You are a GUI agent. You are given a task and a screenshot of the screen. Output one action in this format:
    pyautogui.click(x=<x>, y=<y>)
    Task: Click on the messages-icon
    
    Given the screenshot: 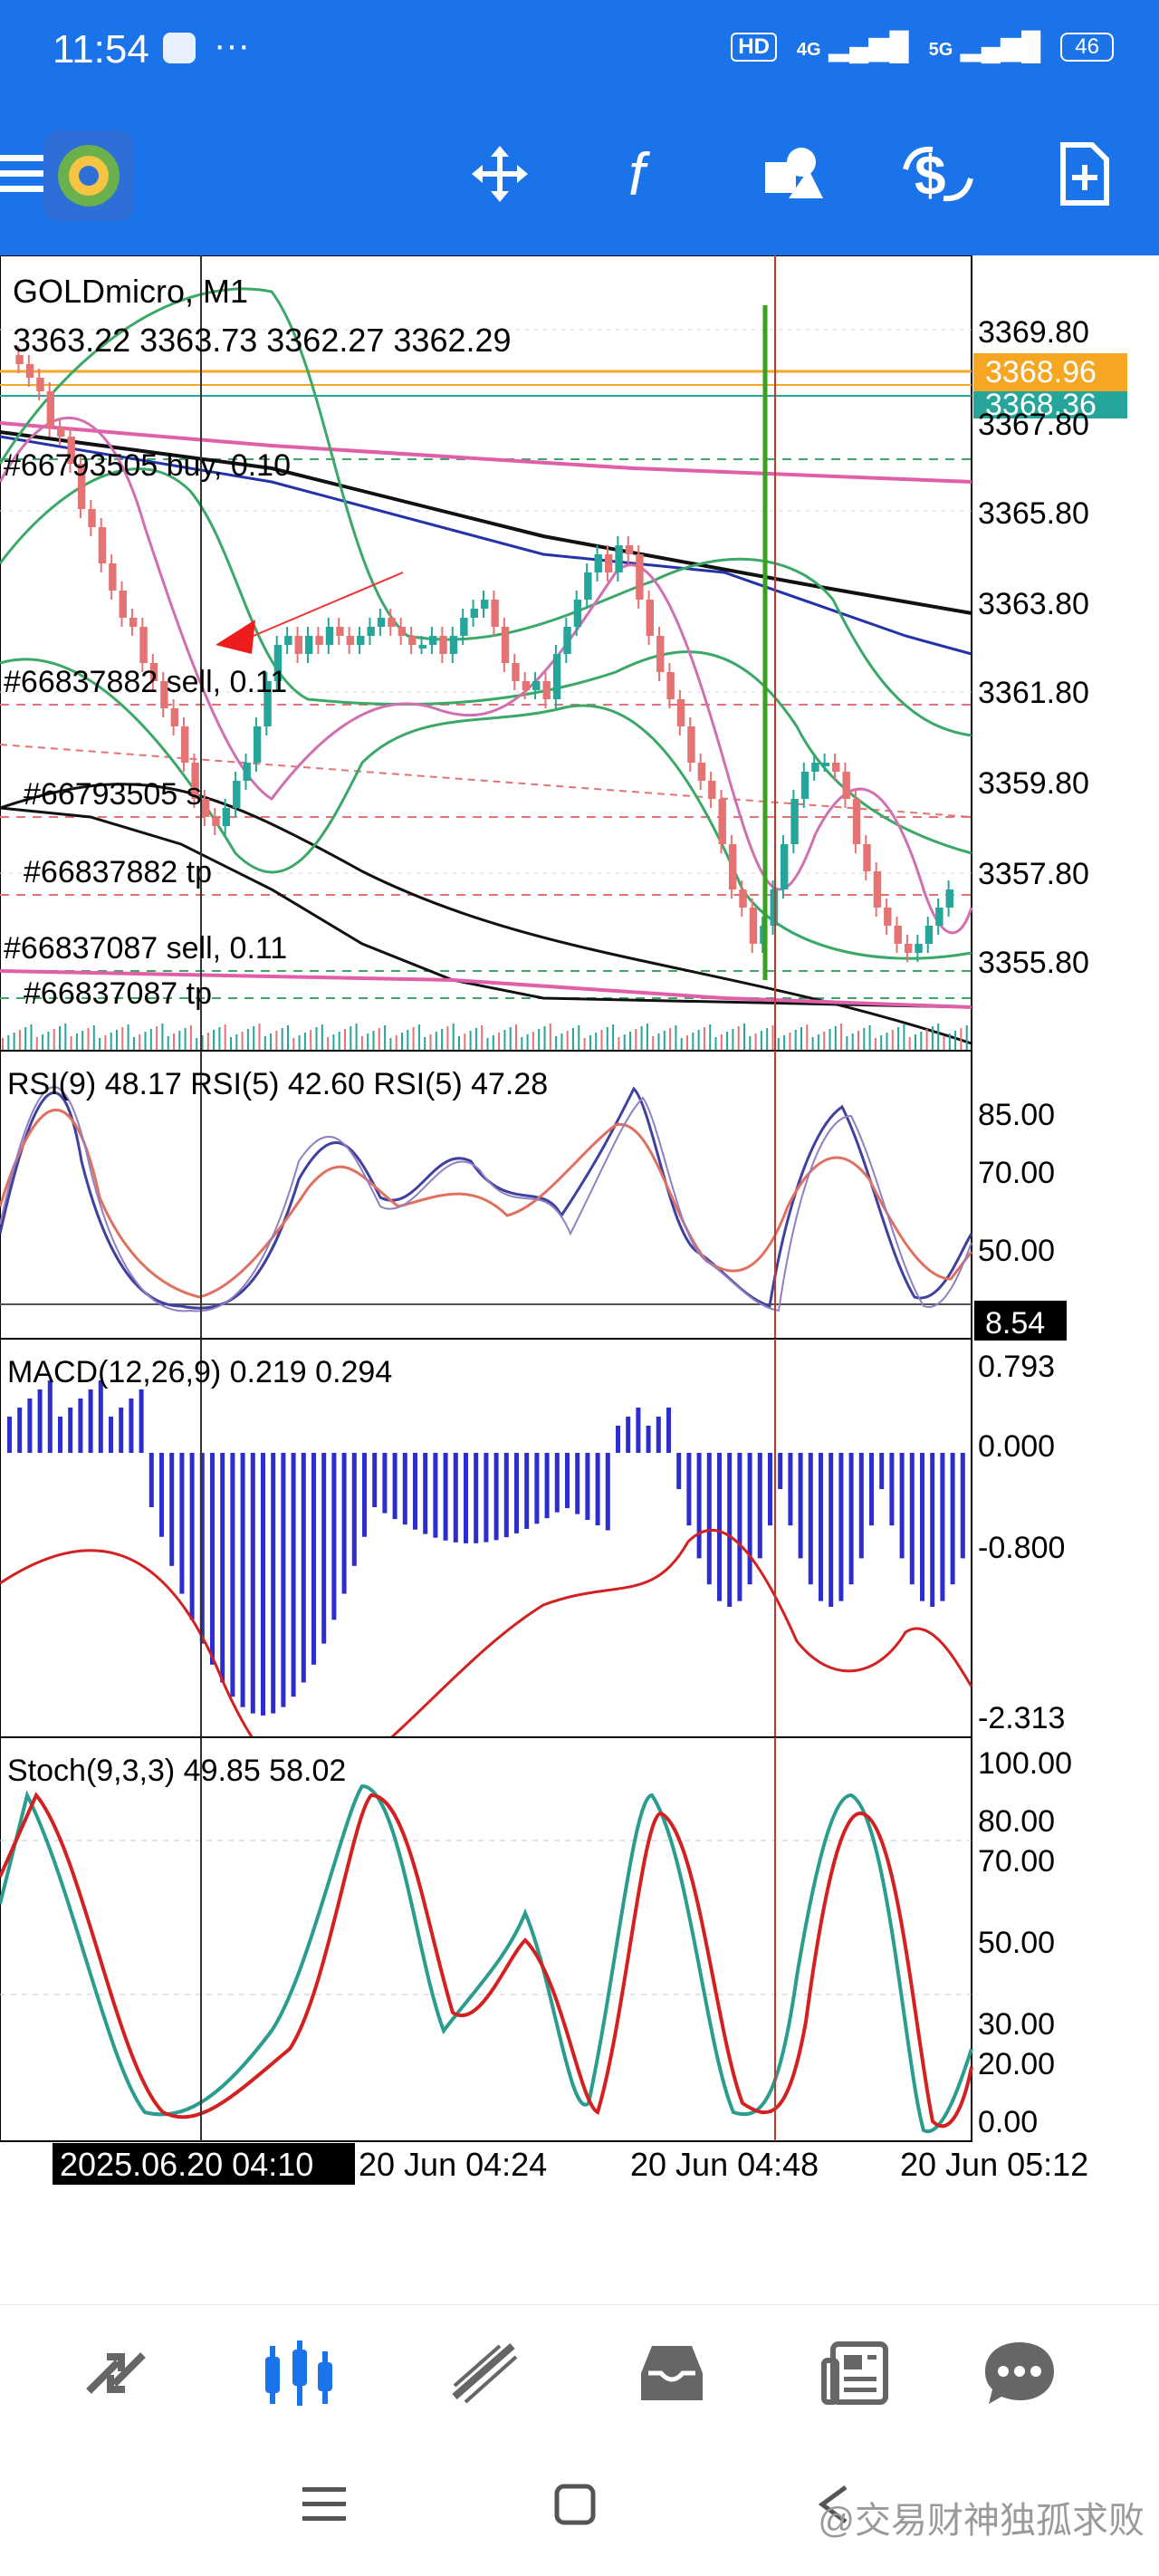 What is the action you would take?
    pyautogui.click(x=1019, y=2373)
    